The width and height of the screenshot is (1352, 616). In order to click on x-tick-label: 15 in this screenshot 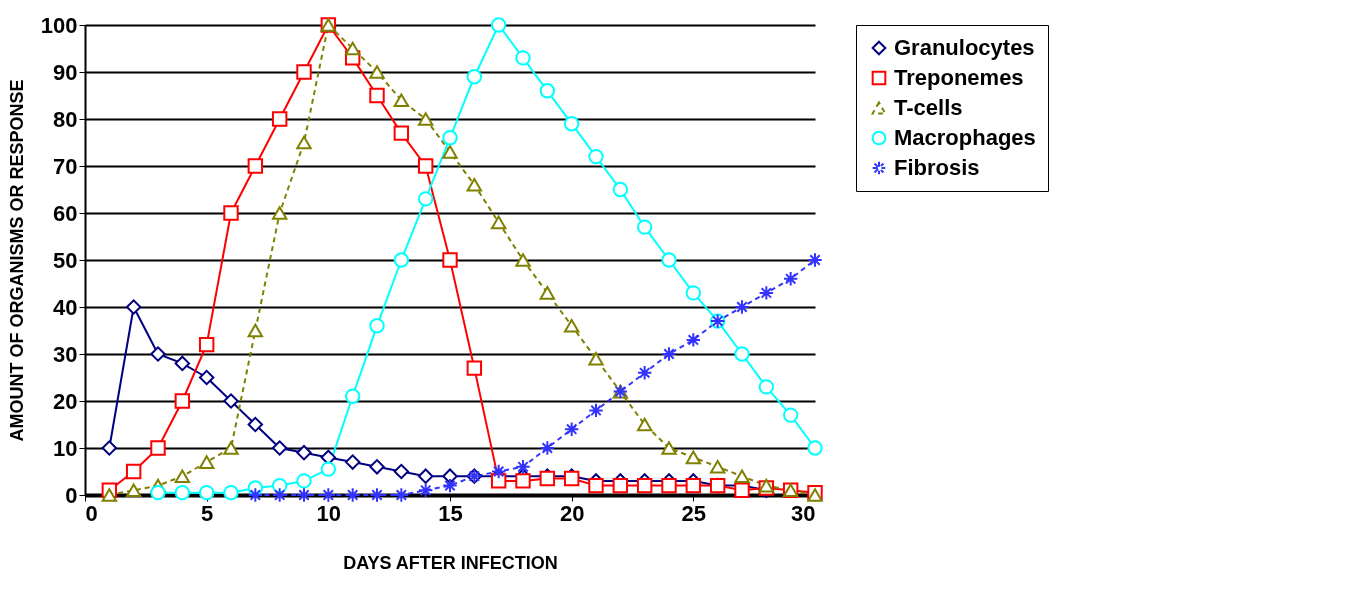, I will do `click(450, 513)`.